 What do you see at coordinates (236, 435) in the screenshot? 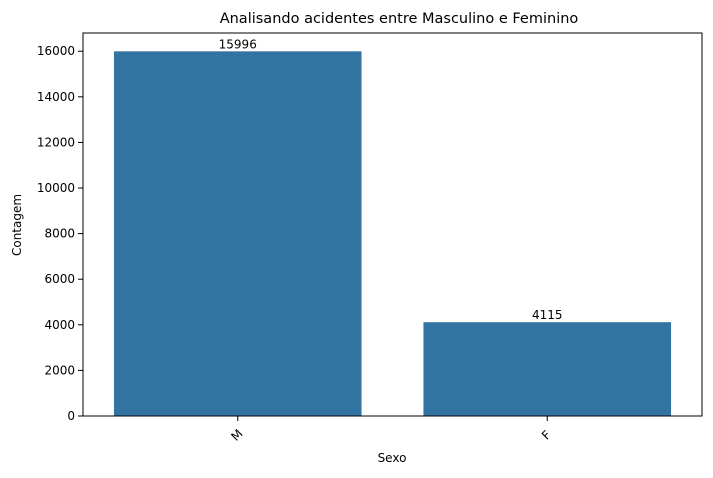
I see `x-tick-label: M` at bounding box center [236, 435].